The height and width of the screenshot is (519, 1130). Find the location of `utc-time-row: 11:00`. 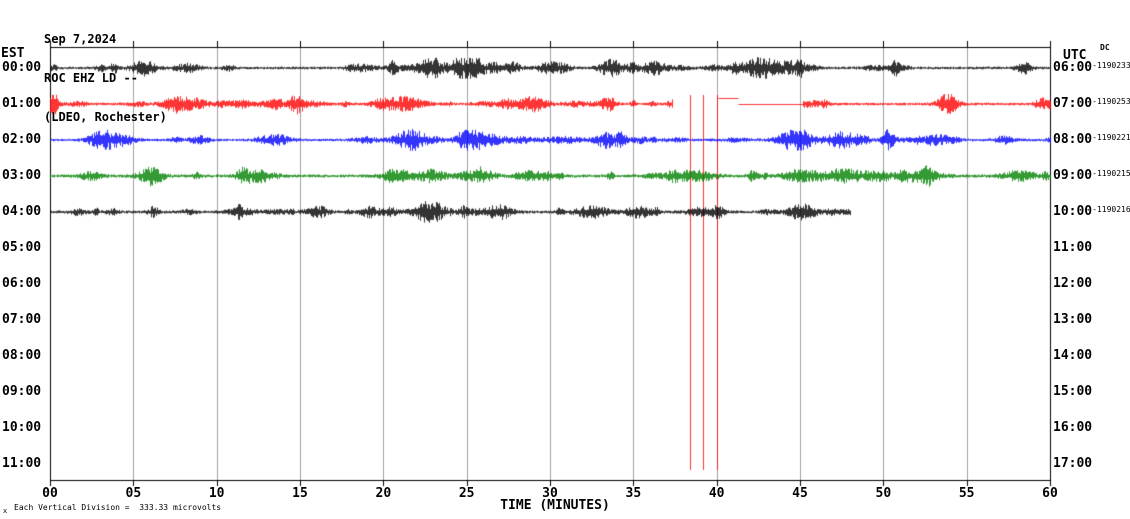

utc-time-row: 11:00 is located at coordinates (1072, 248).